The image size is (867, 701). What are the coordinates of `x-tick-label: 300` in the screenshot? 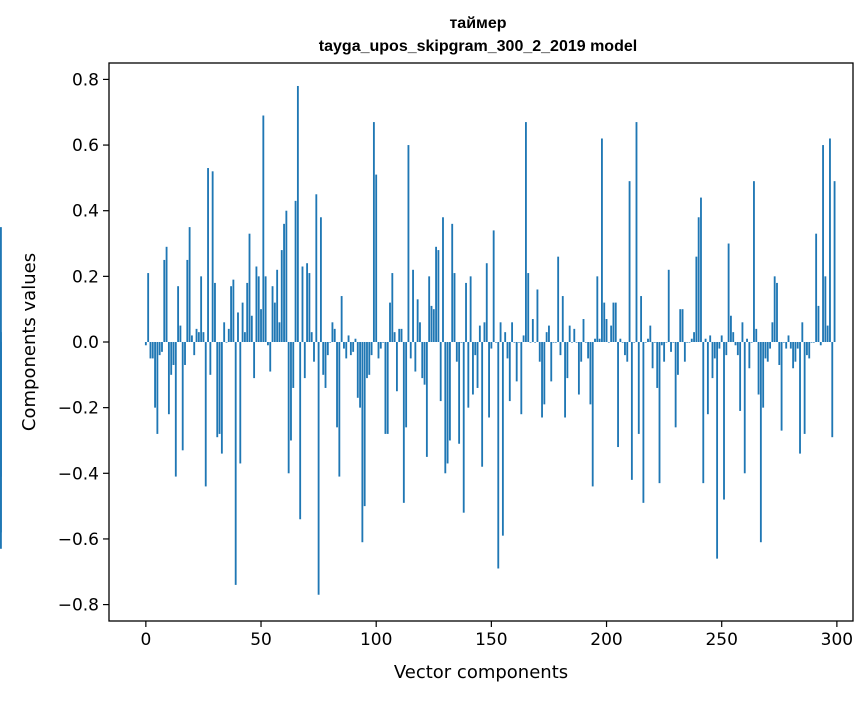 It's located at (837, 640).